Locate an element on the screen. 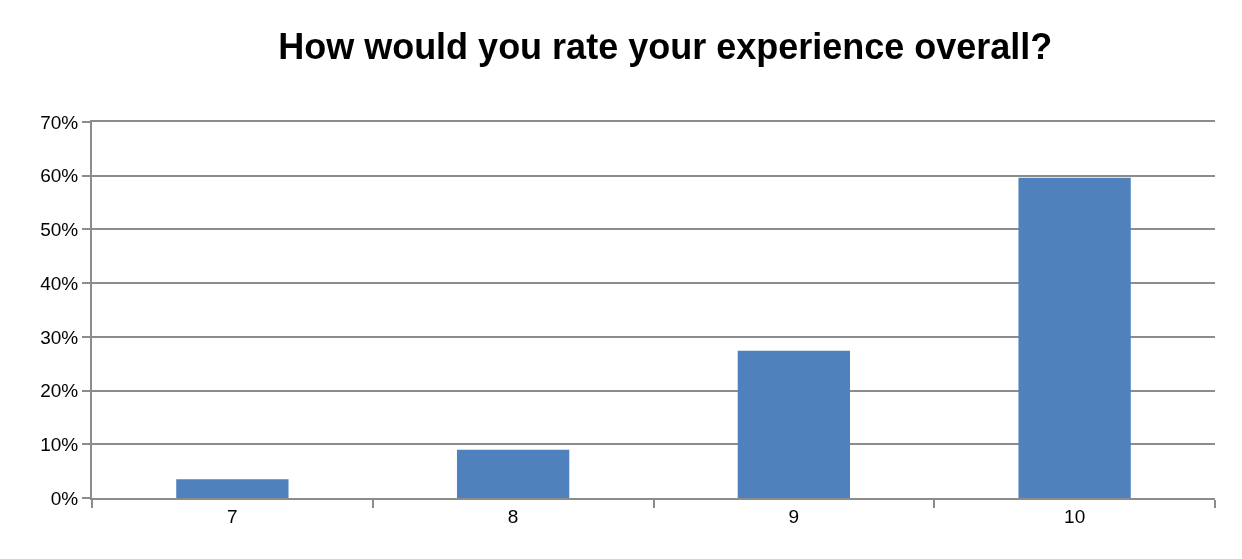 This screenshot has height=559, width=1242. y-tick-label: 0% is located at coordinates (64, 498).